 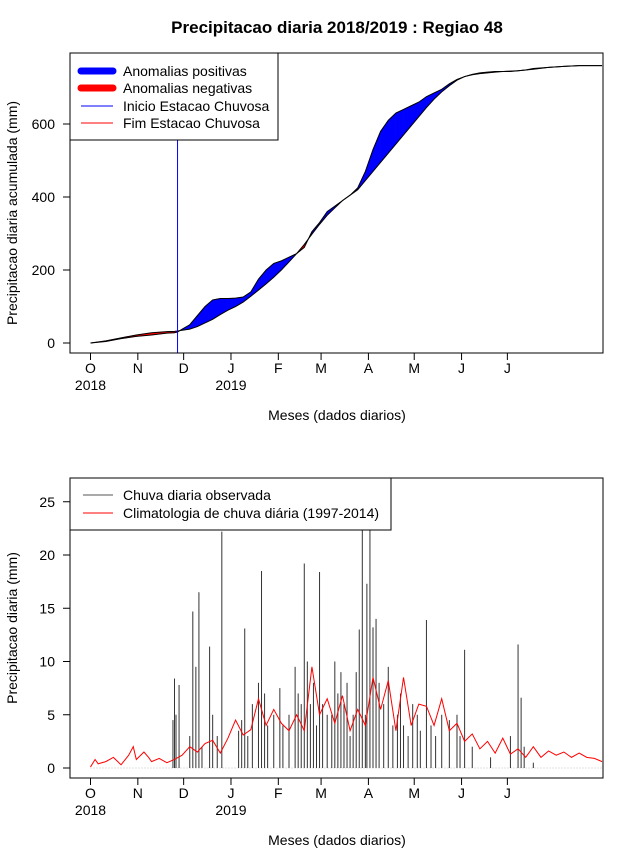 I want to click on y-tick-label: 20, so click(x=47, y=555).